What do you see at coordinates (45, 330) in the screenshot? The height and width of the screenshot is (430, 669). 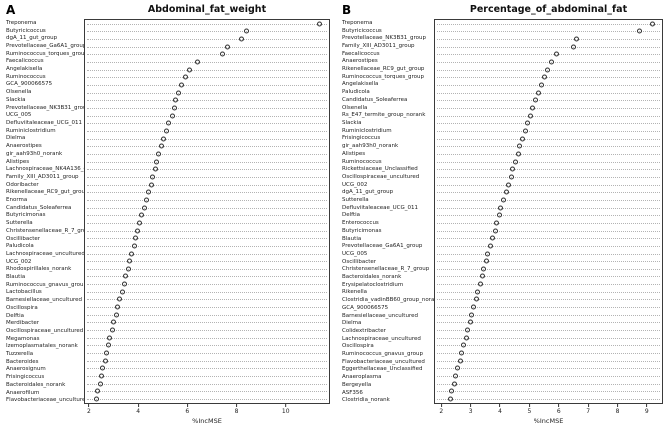 I see `category-label: Oscillospiraceae_uncultured` at bounding box center [45, 330].